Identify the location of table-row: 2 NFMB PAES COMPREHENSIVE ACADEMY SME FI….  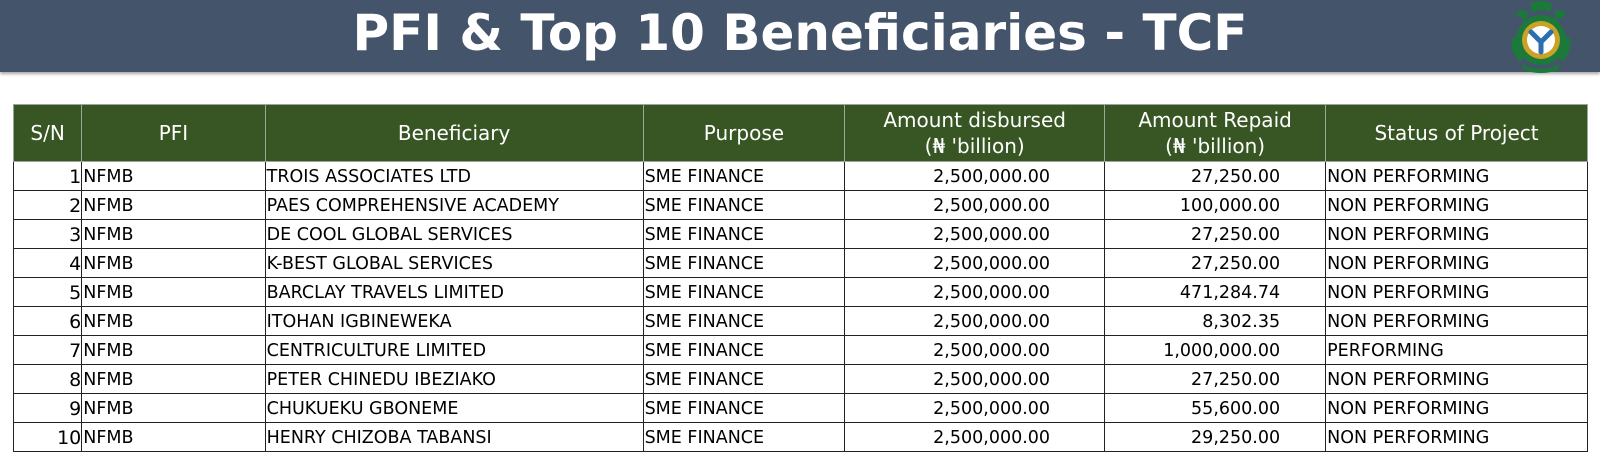
(800, 205).